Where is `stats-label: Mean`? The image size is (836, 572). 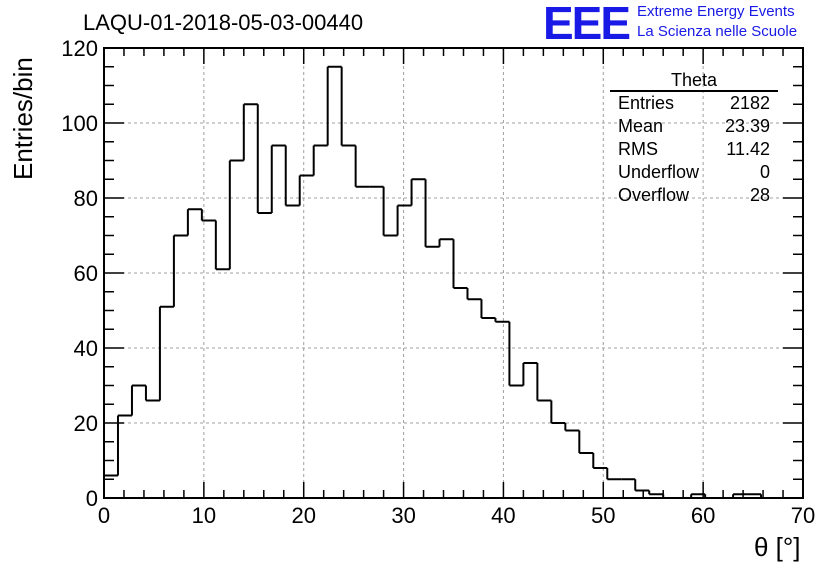
stats-label: Mean is located at coordinates (641, 126).